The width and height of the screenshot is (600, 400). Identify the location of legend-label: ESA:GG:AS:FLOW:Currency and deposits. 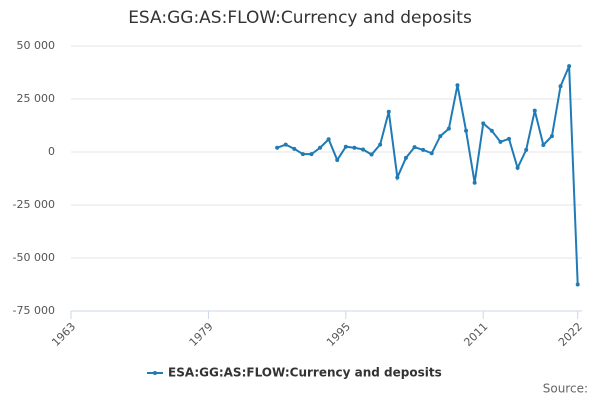
(305, 373).